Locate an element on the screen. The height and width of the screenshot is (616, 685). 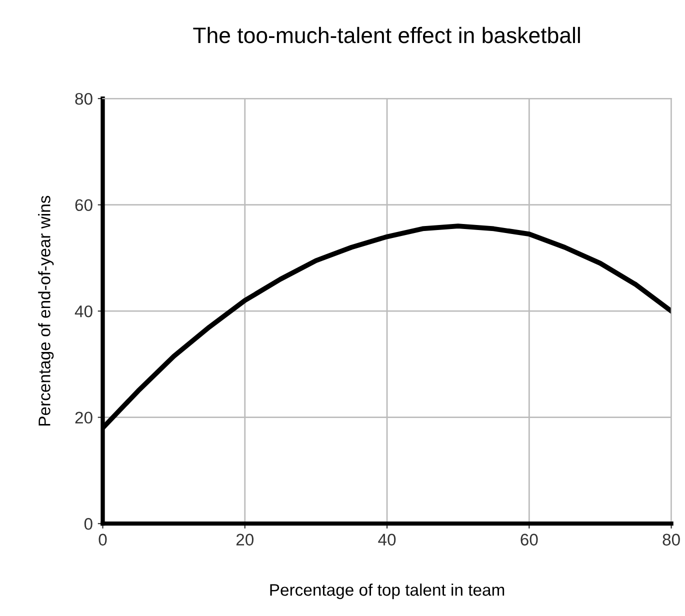
x-tick-label: 20 is located at coordinates (245, 540).